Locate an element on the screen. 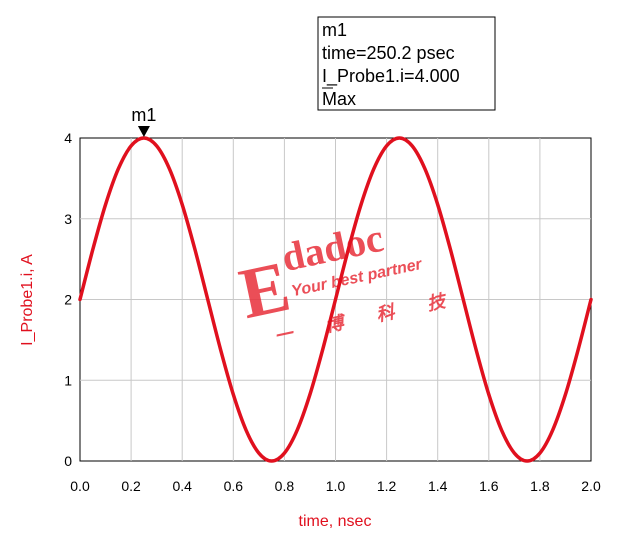 The height and width of the screenshot is (542, 640). x-tick-label: 0.2 is located at coordinates (131, 486).